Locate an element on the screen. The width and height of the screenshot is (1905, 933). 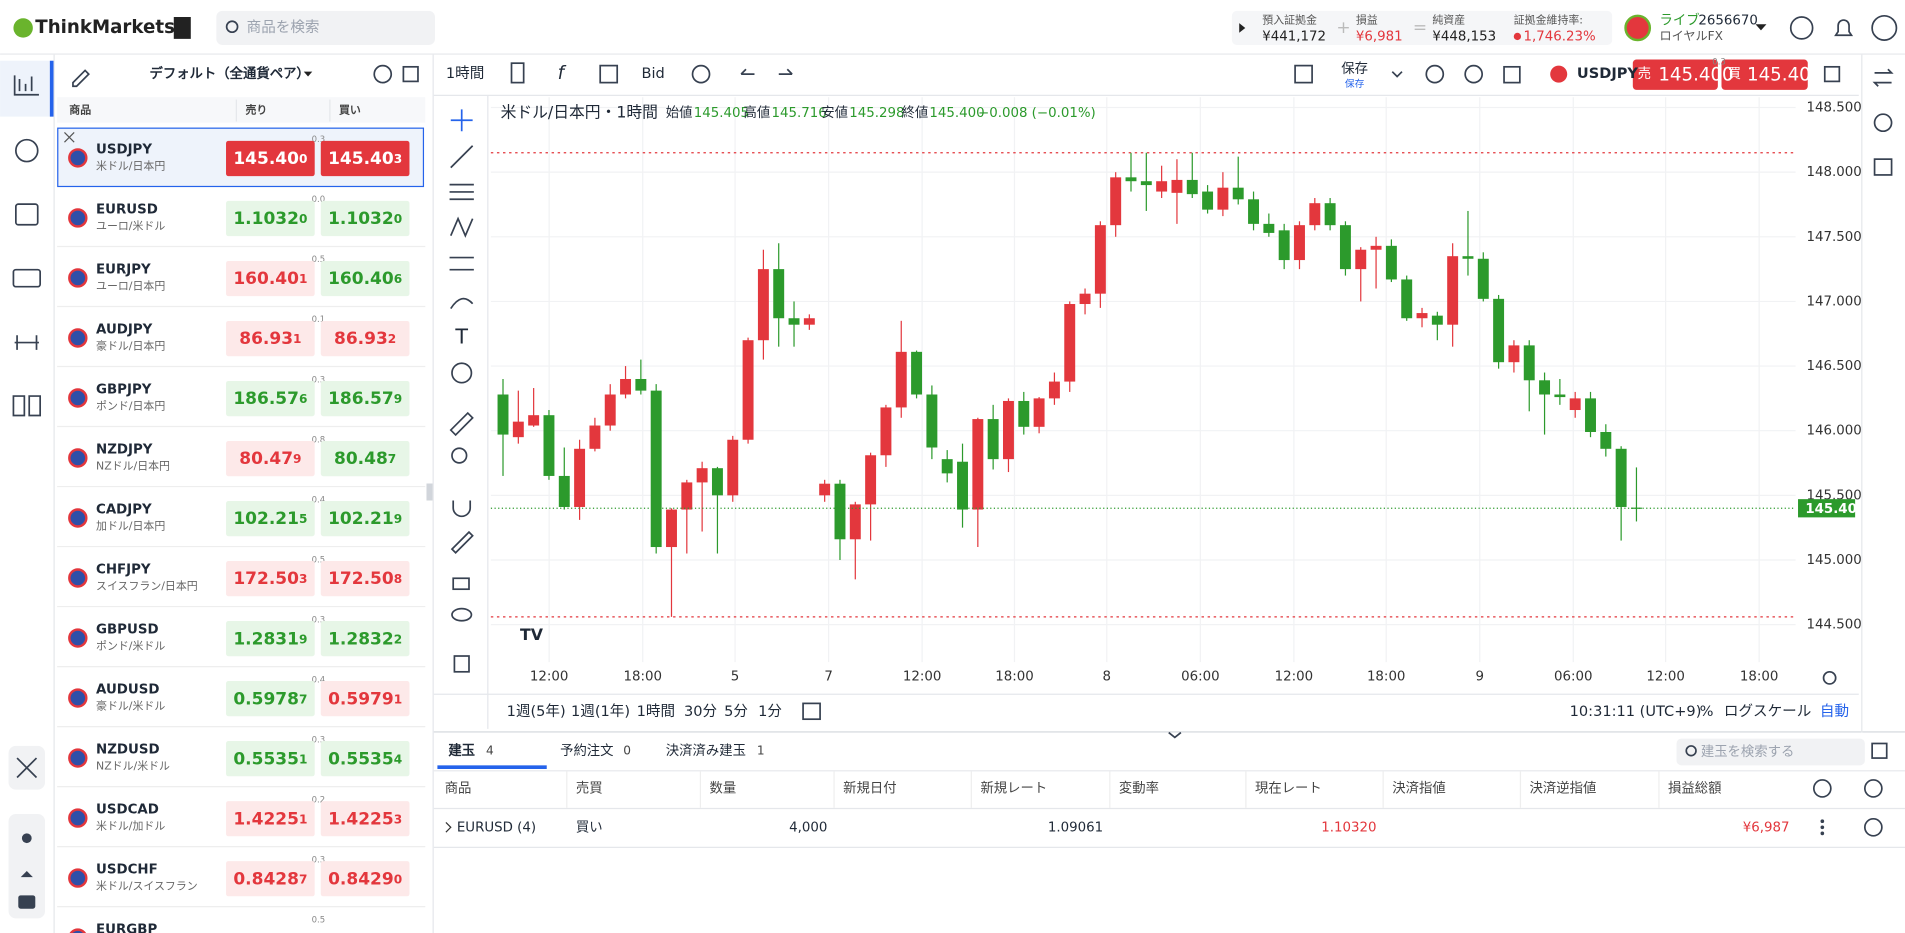
tab: 決済済み建玉 is located at coordinates (706, 751).